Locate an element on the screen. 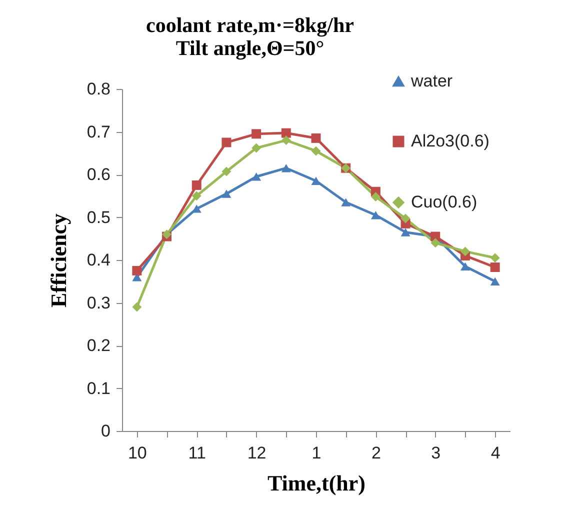 The width and height of the screenshot is (567, 527). y-tick-label: 0.2 is located at coordinates (98, 345).